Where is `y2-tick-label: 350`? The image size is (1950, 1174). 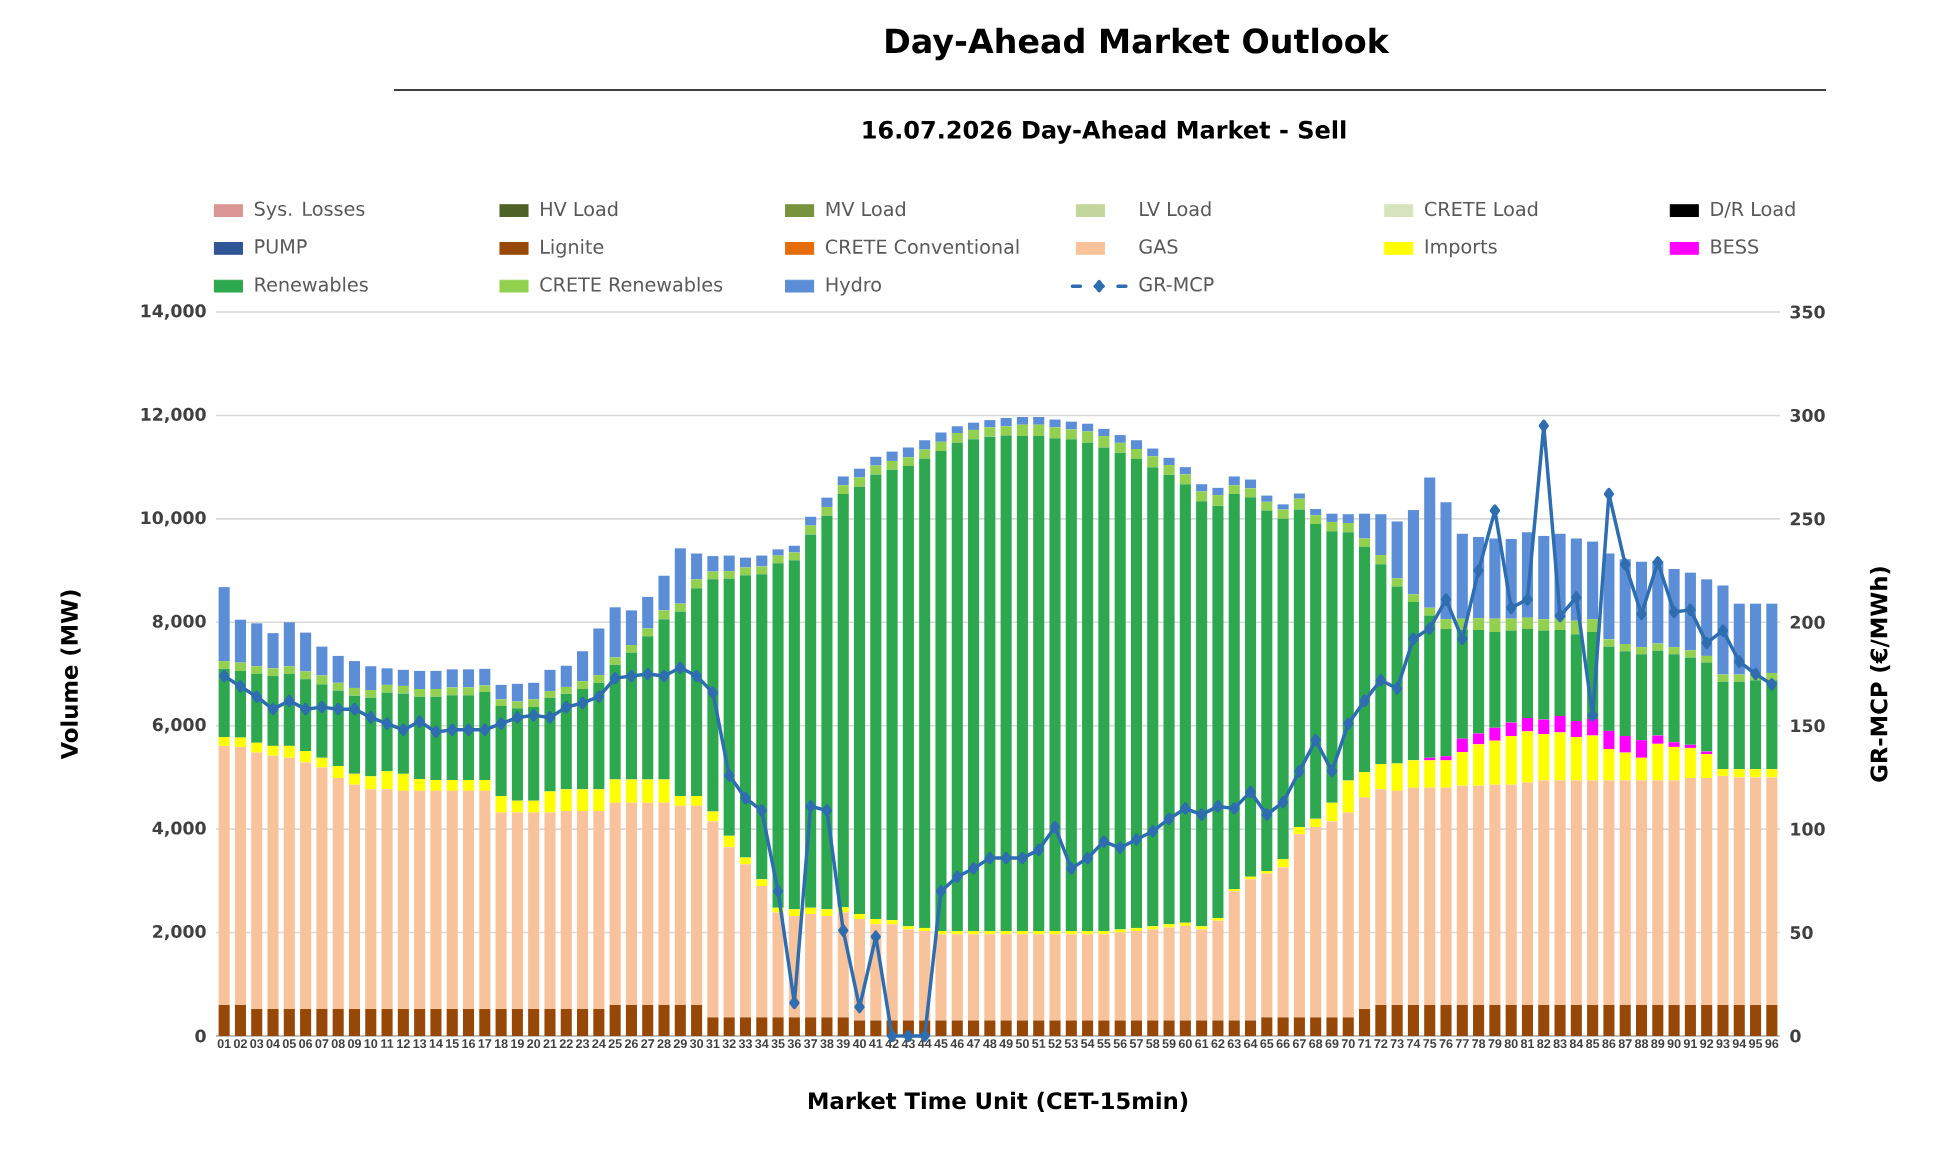
y2-tick-label: 350 is located at coordinates (1807, 312).